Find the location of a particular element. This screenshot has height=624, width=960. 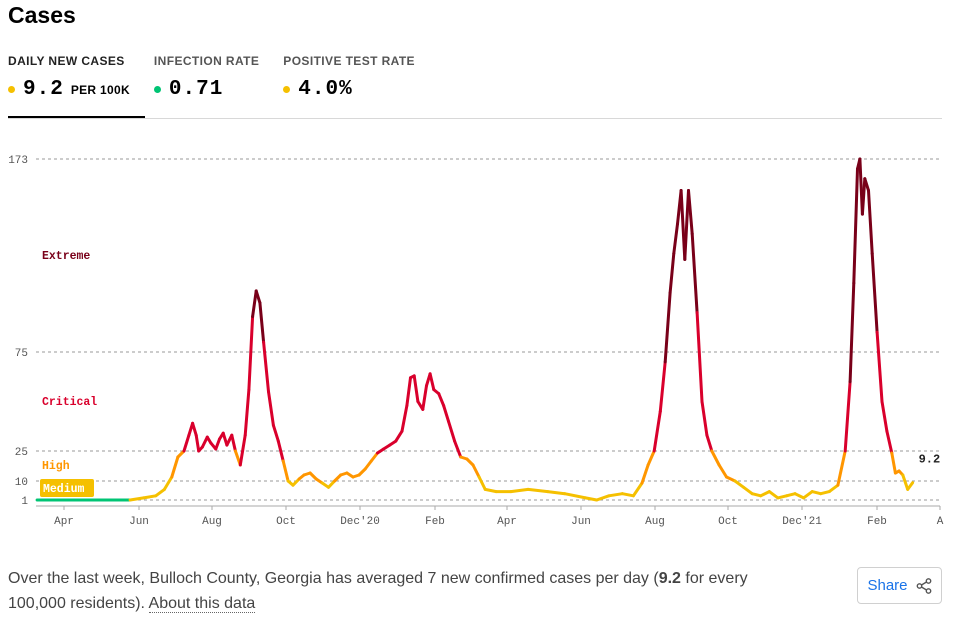

tab-positive-test-rate: POSITIVE TEST RATE 4.0% is located at coordinates (349, 77).